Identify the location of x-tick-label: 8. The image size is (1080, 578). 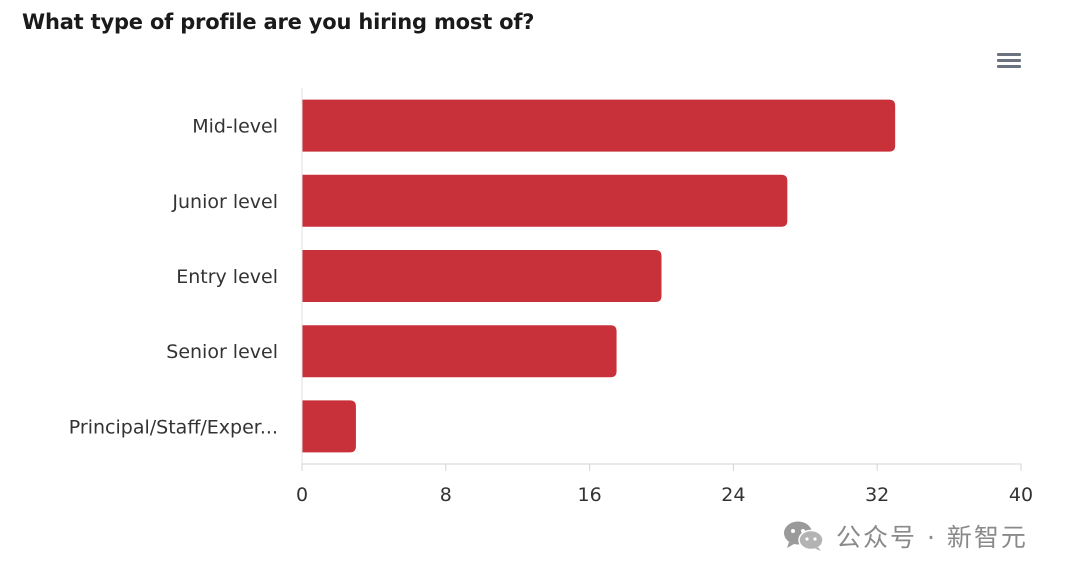
(446, 495).